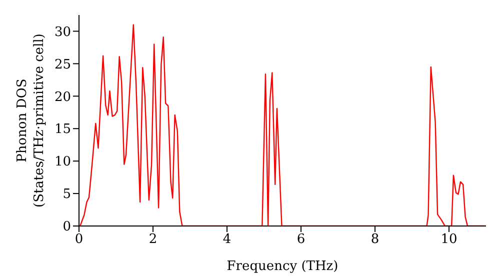  Describe the element at coordinates (282, 266) in the screenshot. I see `x-axis-title: Frequency (THz)` at that location.